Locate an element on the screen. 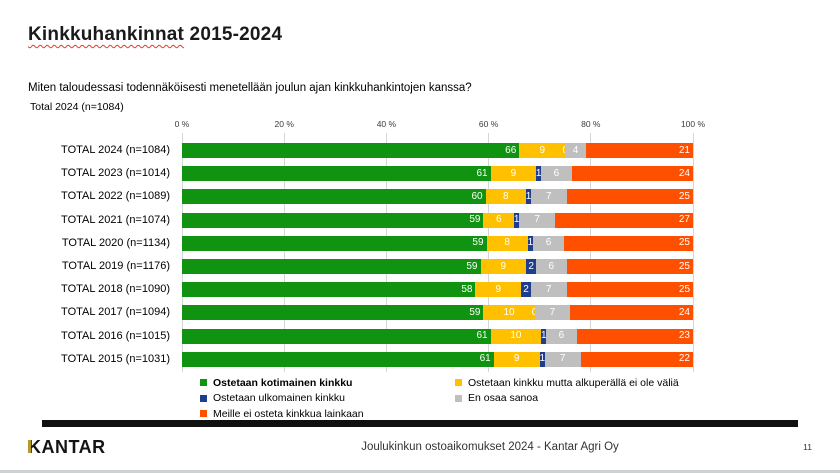 The width and height of the screenshot is (840, 473). bar-segment: 60 is located at coordinates (334, 197).